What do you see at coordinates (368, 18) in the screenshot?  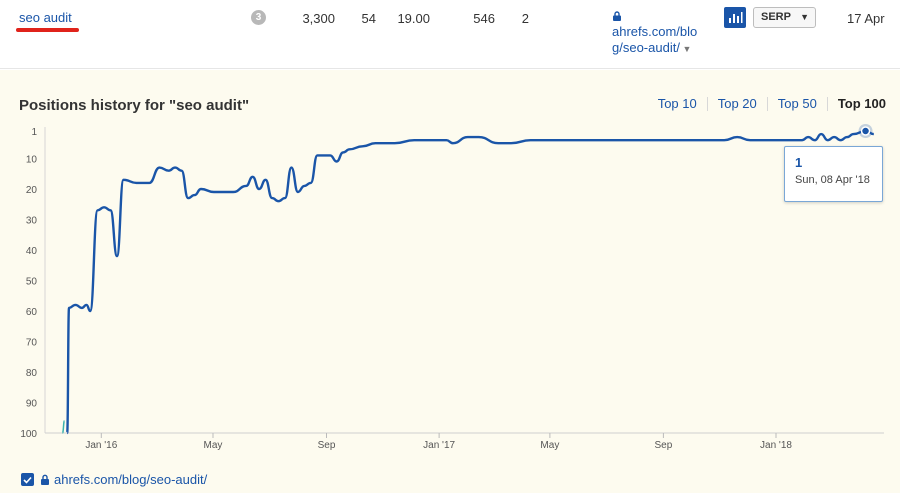 I see `kd-cell: 54` at bounding box center [368, 18].